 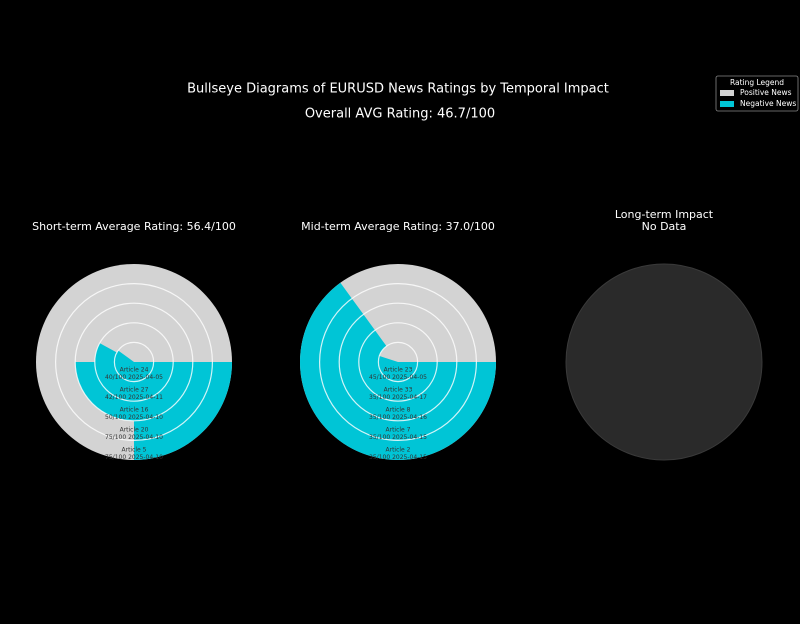 What do you see at coordinates (379, 377) in the screenshot?
I see `article-rating: 45/100` at bounding box center [379, 377].